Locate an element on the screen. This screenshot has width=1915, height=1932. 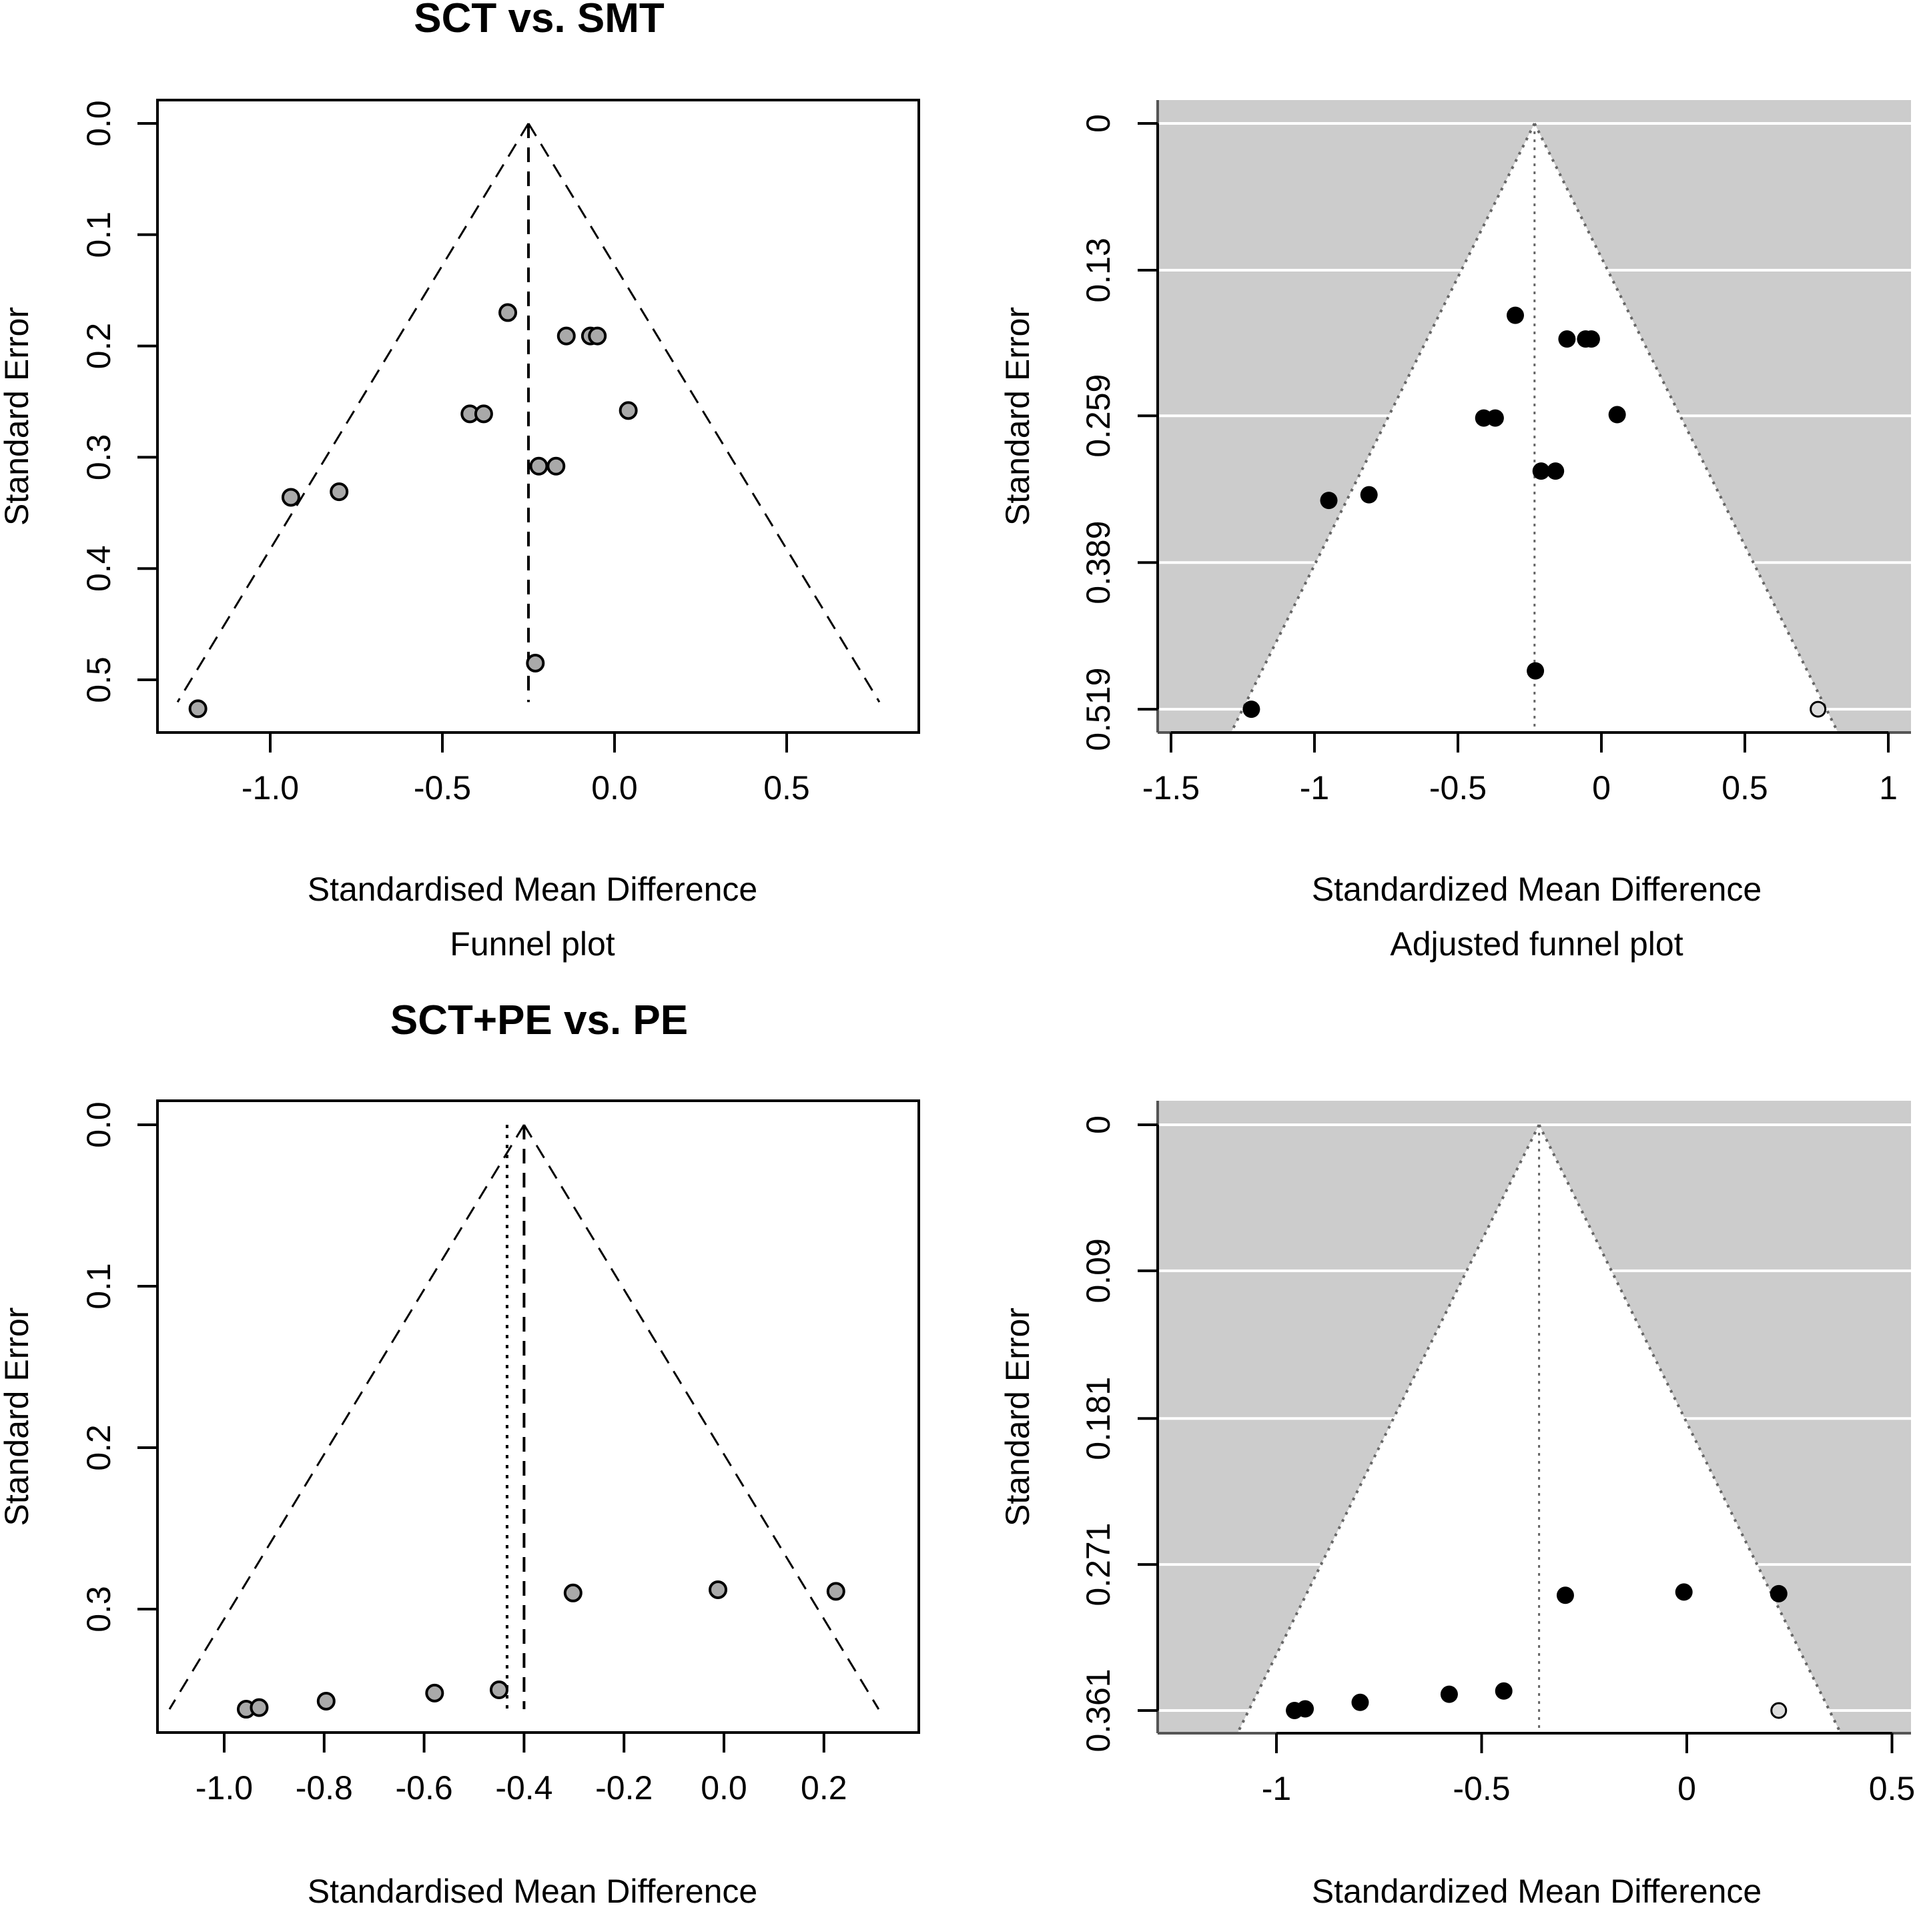
x-tick-label: -0.4 is located at coordinates (523, 1788).